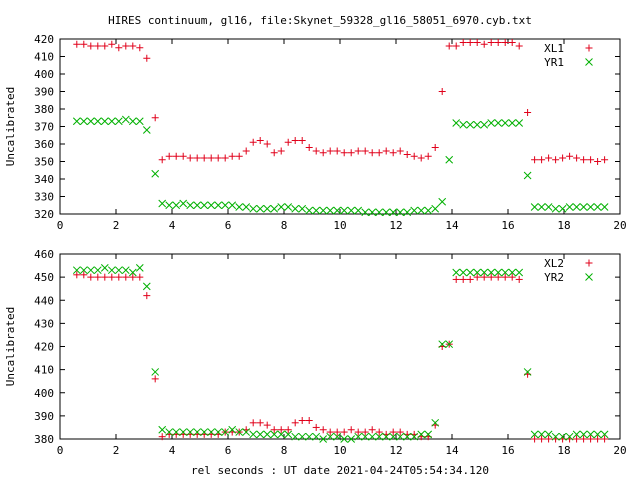 The height and width of the screenshot is (480, 640). What do you see at coordinates (619, 225) in the screenshot?
I see `x-tick-label: 20` at bounding box center [619, 225].